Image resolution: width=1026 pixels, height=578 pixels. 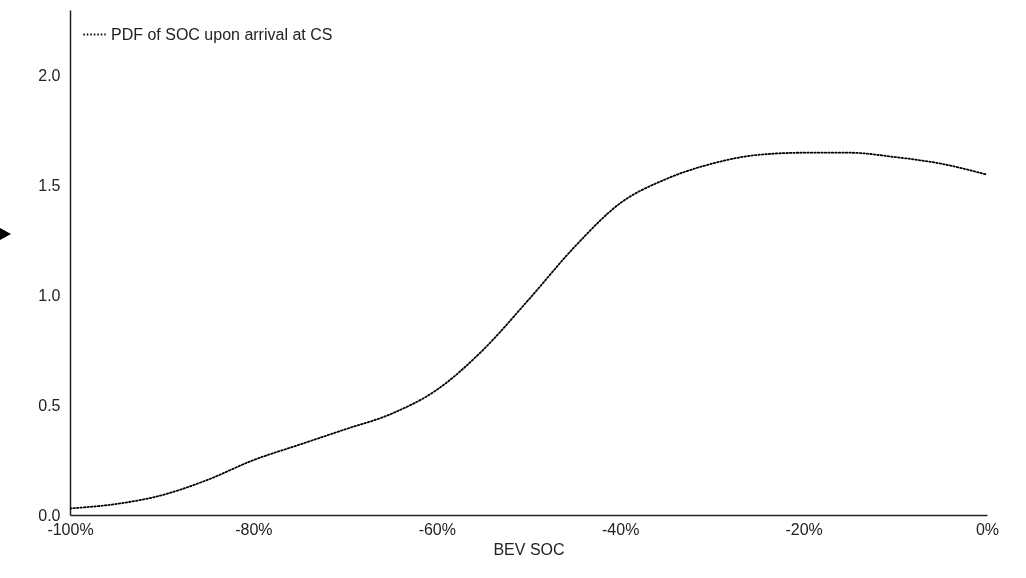 I want to click on y-tick-label: 2.0, so click(x=49, y=76).